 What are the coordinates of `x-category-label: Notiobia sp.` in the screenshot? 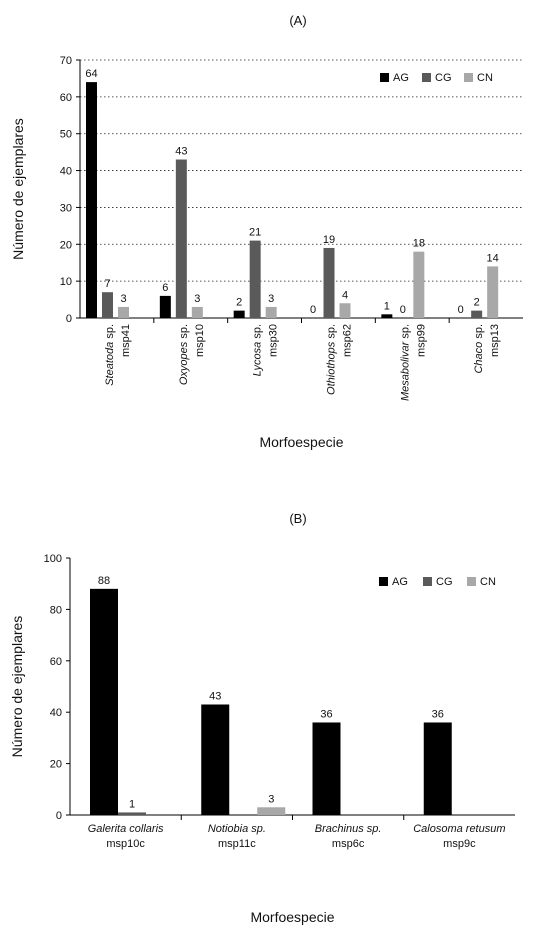 It's located at (237, 829).